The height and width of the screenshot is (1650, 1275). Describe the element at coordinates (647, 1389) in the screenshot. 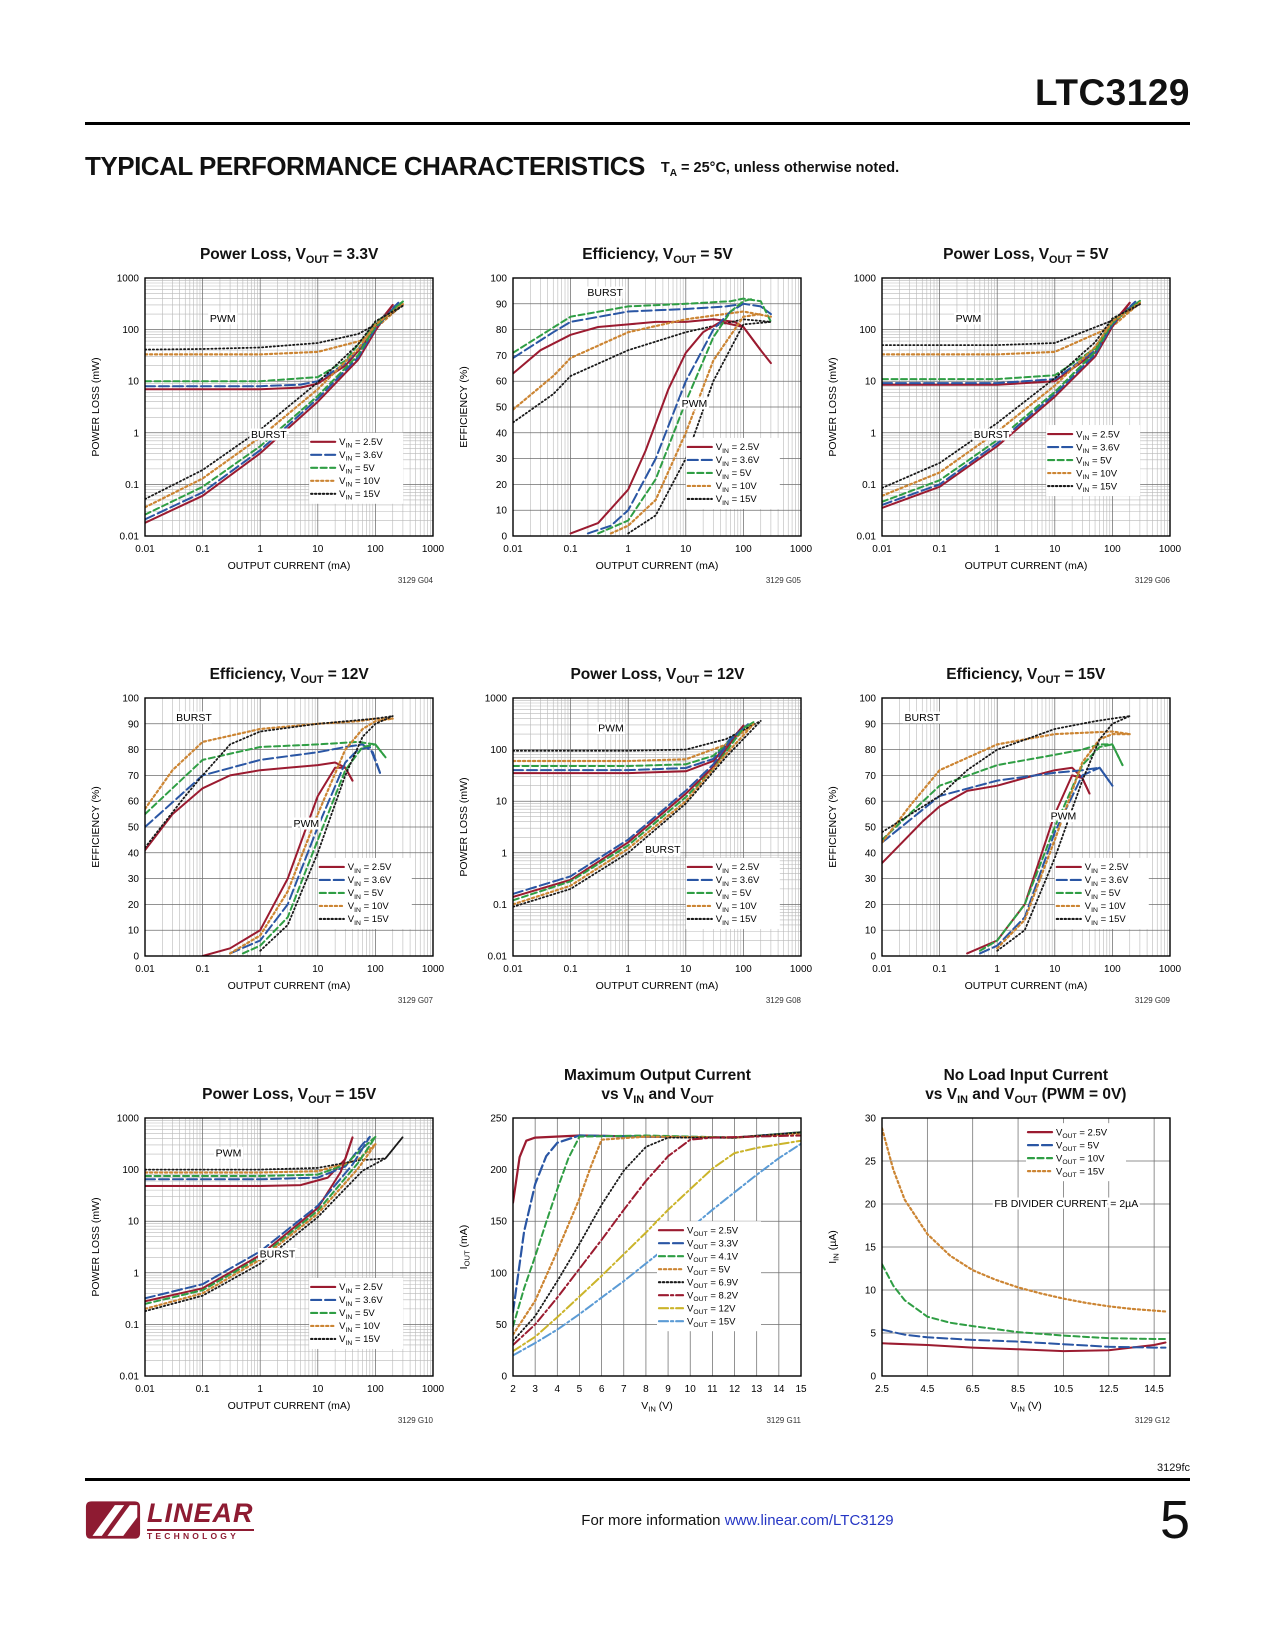

I see `svg-text: 8` at that location.